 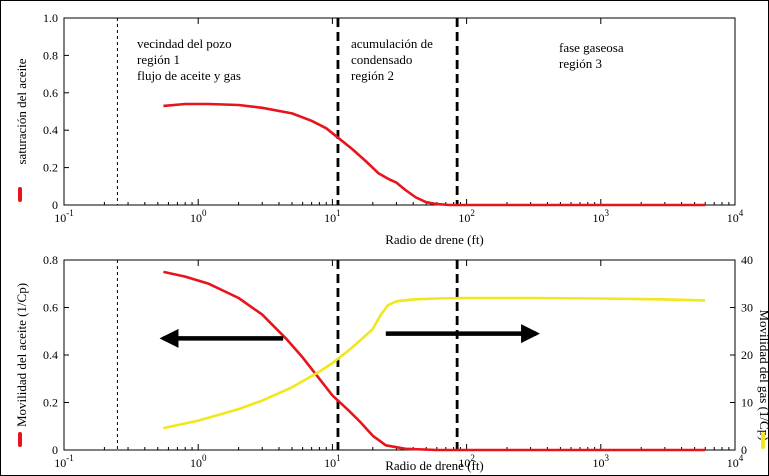 I want to click on y-axis-title: saturación del aceite, so click(x=21, y=111).